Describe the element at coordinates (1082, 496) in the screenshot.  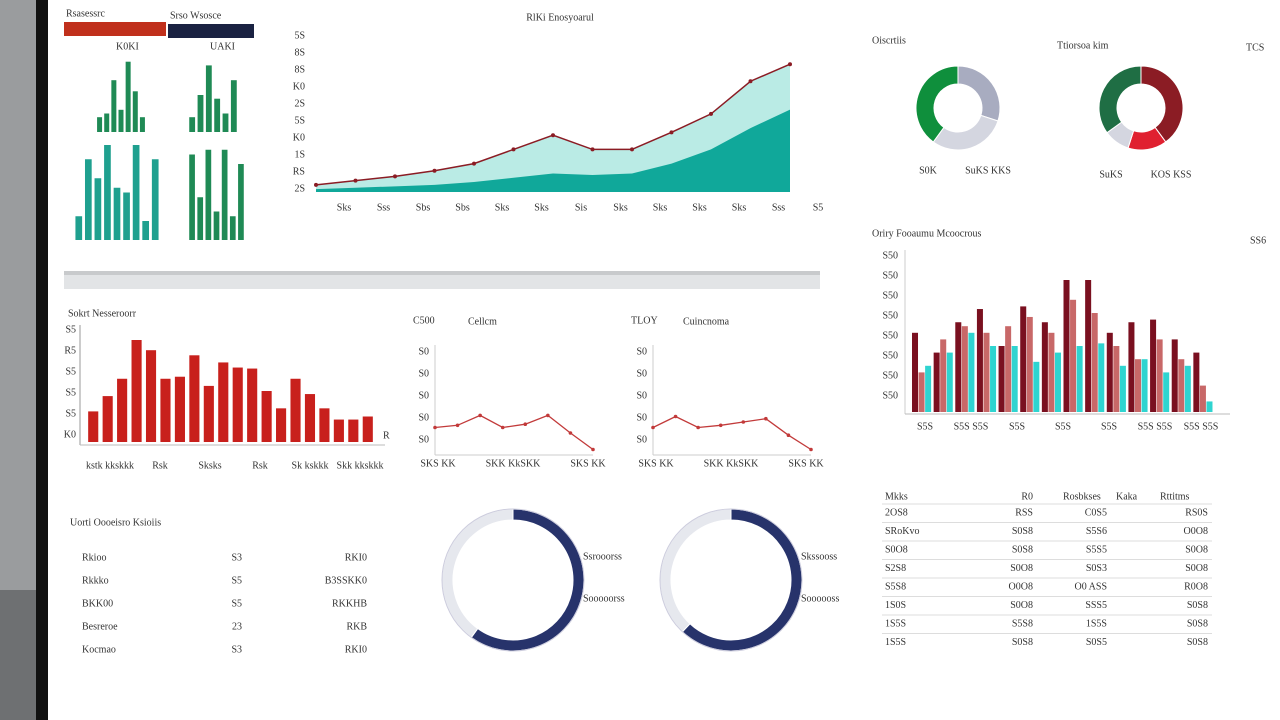
I see `table-header: Rosbkses` at that location.